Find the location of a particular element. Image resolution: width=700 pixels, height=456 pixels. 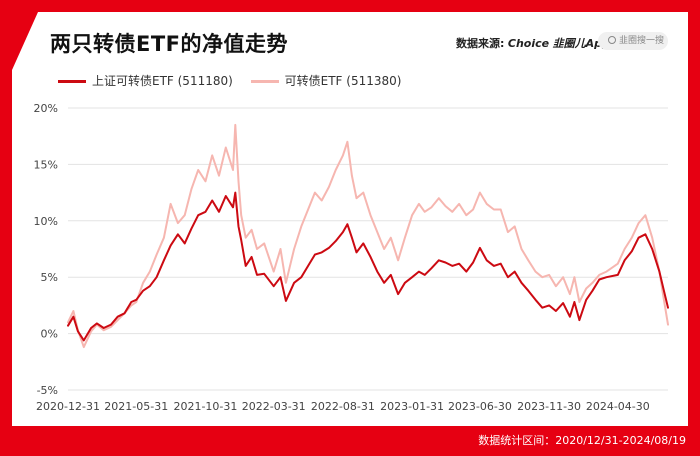

x-tick-label: 2022-03-31 is located at coordinates (274, 406).